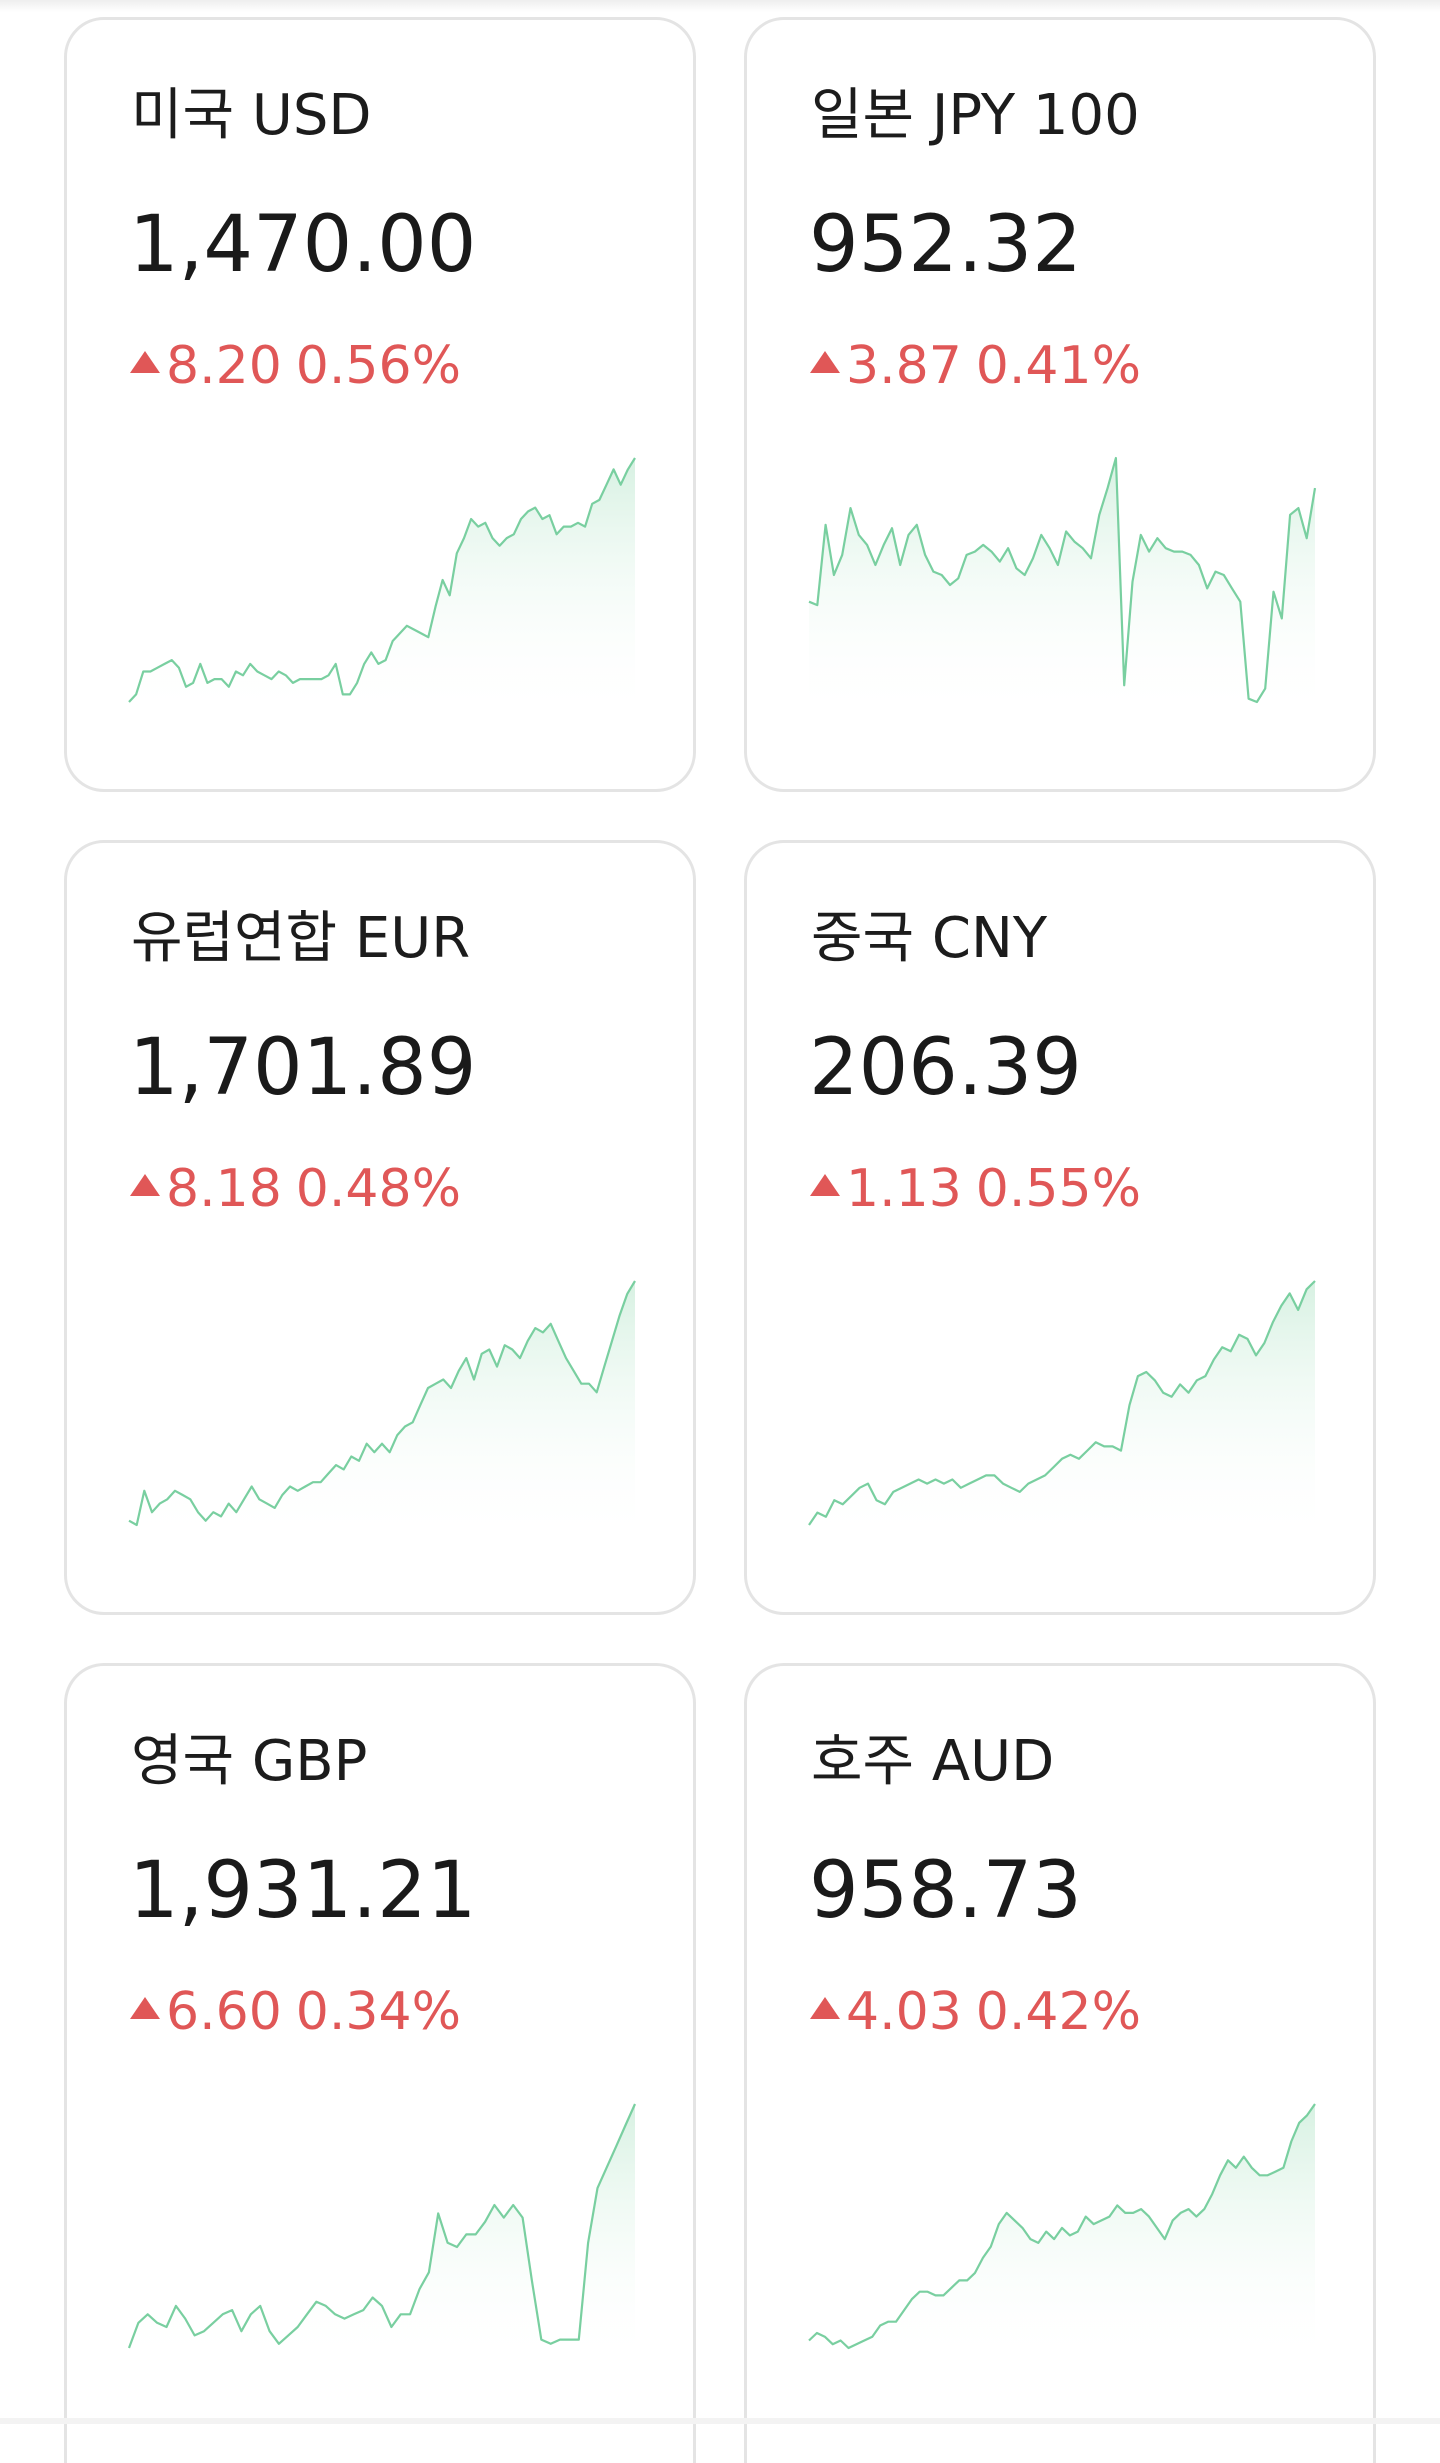  I want to click on rate-change: 4.03 0.42%, so click(975, 2012).